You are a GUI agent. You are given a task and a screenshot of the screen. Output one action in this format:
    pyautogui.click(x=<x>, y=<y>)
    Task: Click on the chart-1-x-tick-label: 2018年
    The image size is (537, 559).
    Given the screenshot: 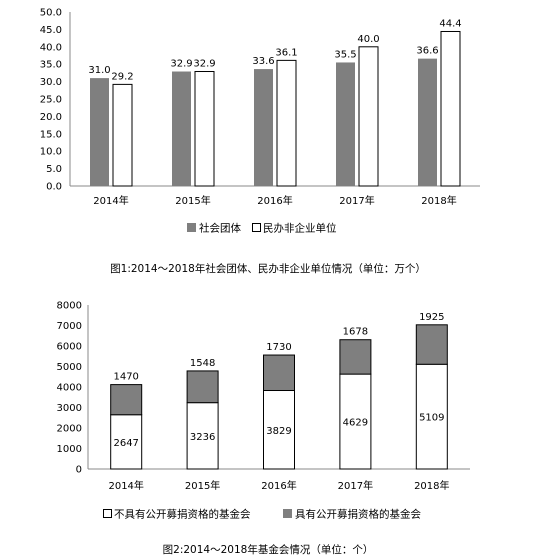 What is the action you would take?
    pyautogui.click(x=438, y=200)
    